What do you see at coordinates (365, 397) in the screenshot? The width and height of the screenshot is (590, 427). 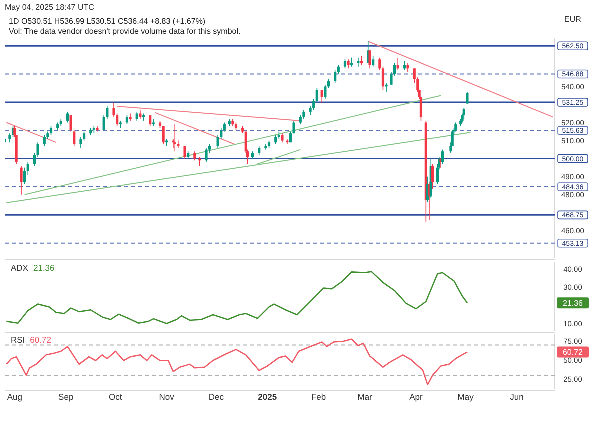 I see `x-tick-label: Mar` at bounding box center [365, 397].